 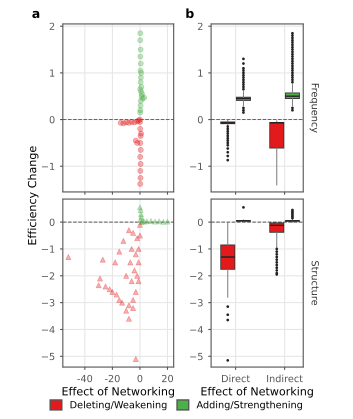 What do you see at coordinates (285, 378) in the screenshot?
I see `x-tick-label: Indirect` at bounding box center [285, 378].